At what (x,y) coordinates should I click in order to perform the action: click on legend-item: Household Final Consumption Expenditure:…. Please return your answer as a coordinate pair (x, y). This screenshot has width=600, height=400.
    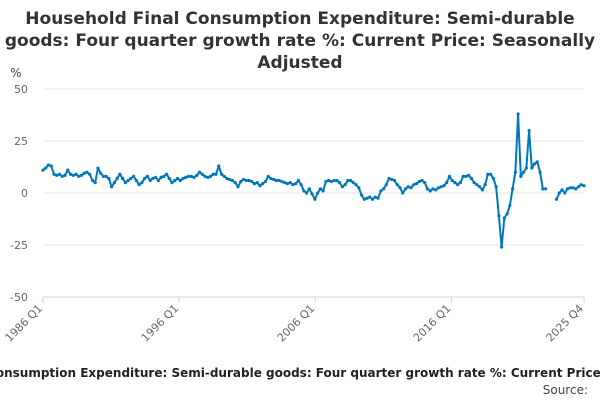
    Looking at the image, I should click on (300, 373).